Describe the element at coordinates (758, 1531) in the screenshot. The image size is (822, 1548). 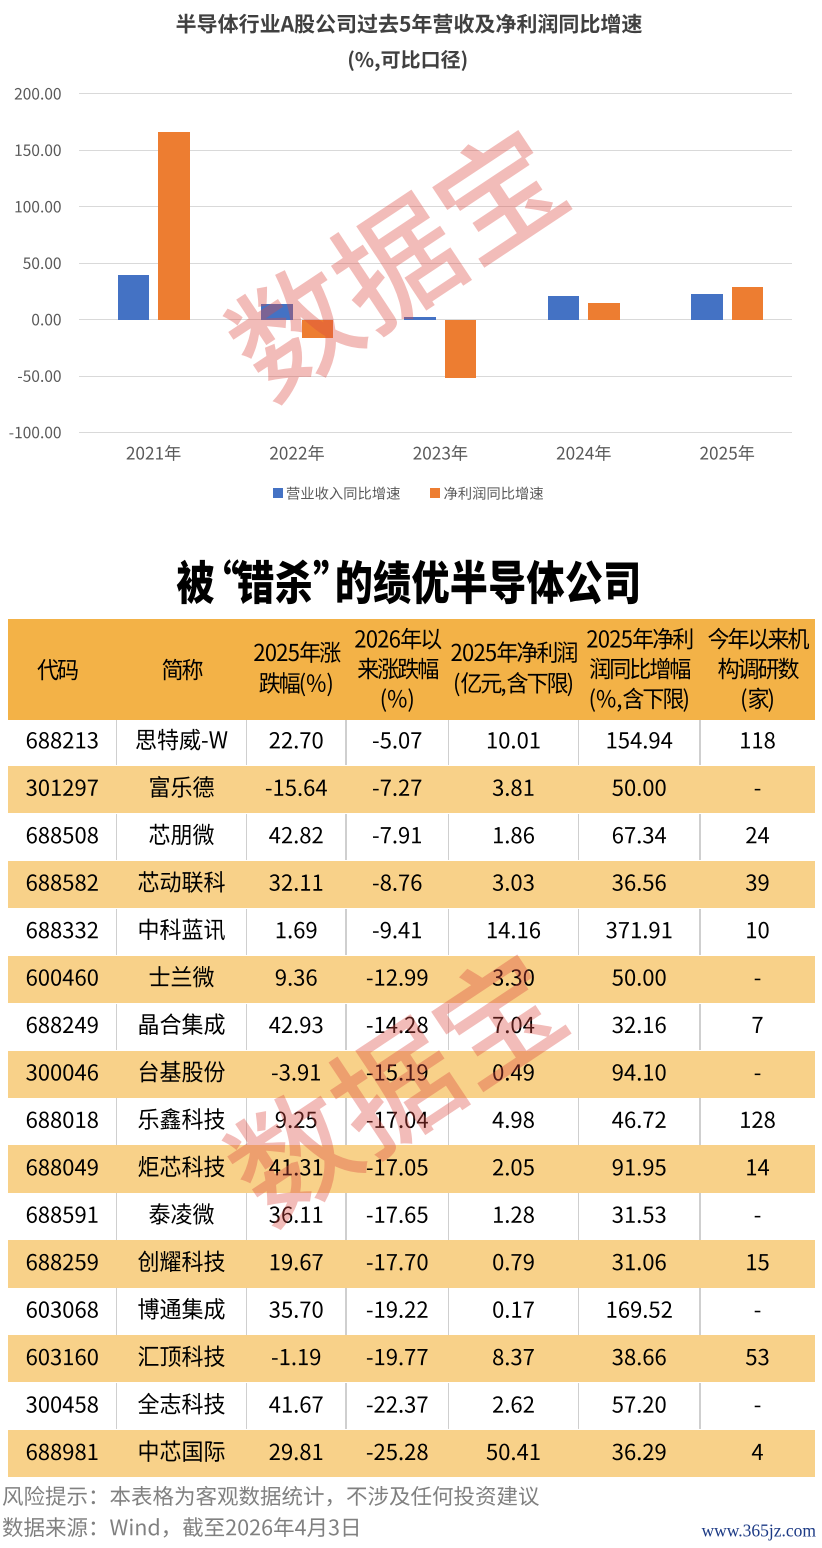
I see `svg-text: www.365jz.com` at that location.